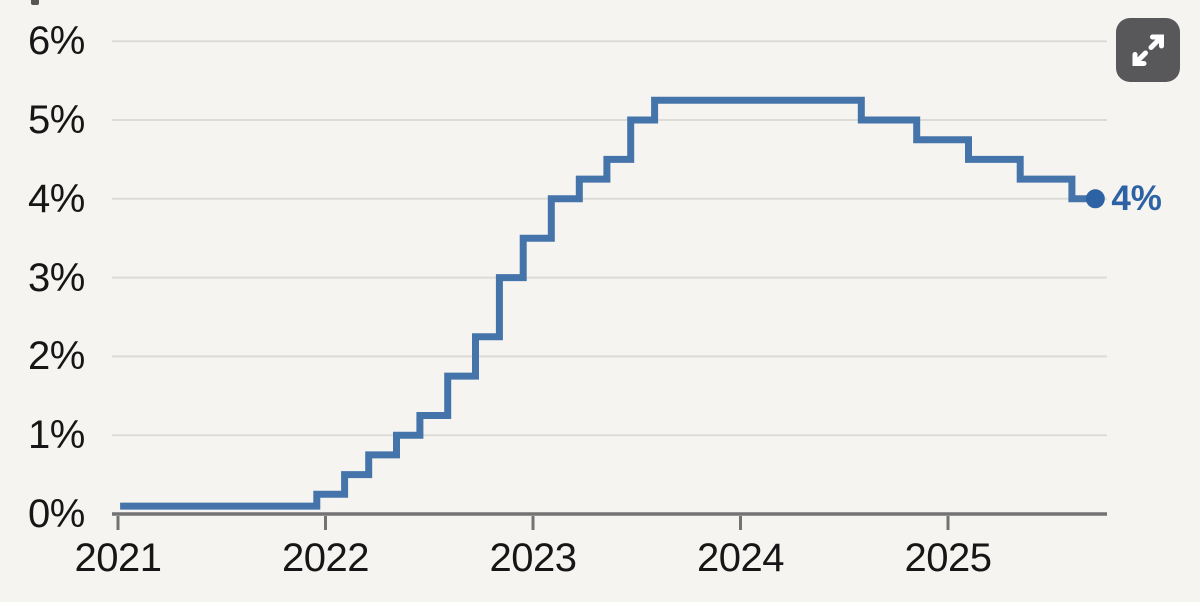  What do you see at coordinates (118, 558) in the screenshot?
I see `x-axis-label: 2021` at bounding box center [118, 558].